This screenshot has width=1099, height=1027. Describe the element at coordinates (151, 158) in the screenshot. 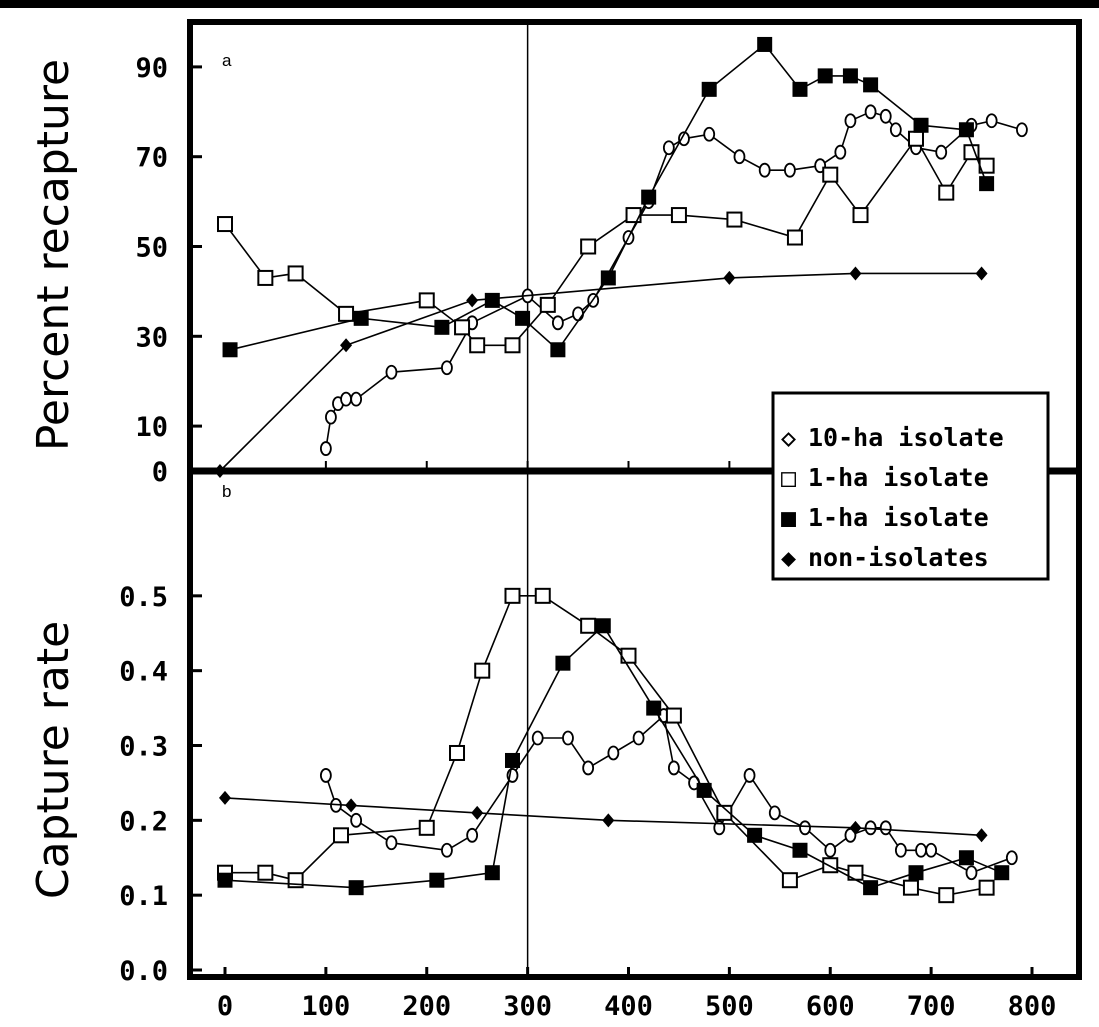

I see `y-tick-label: 70` at that location.